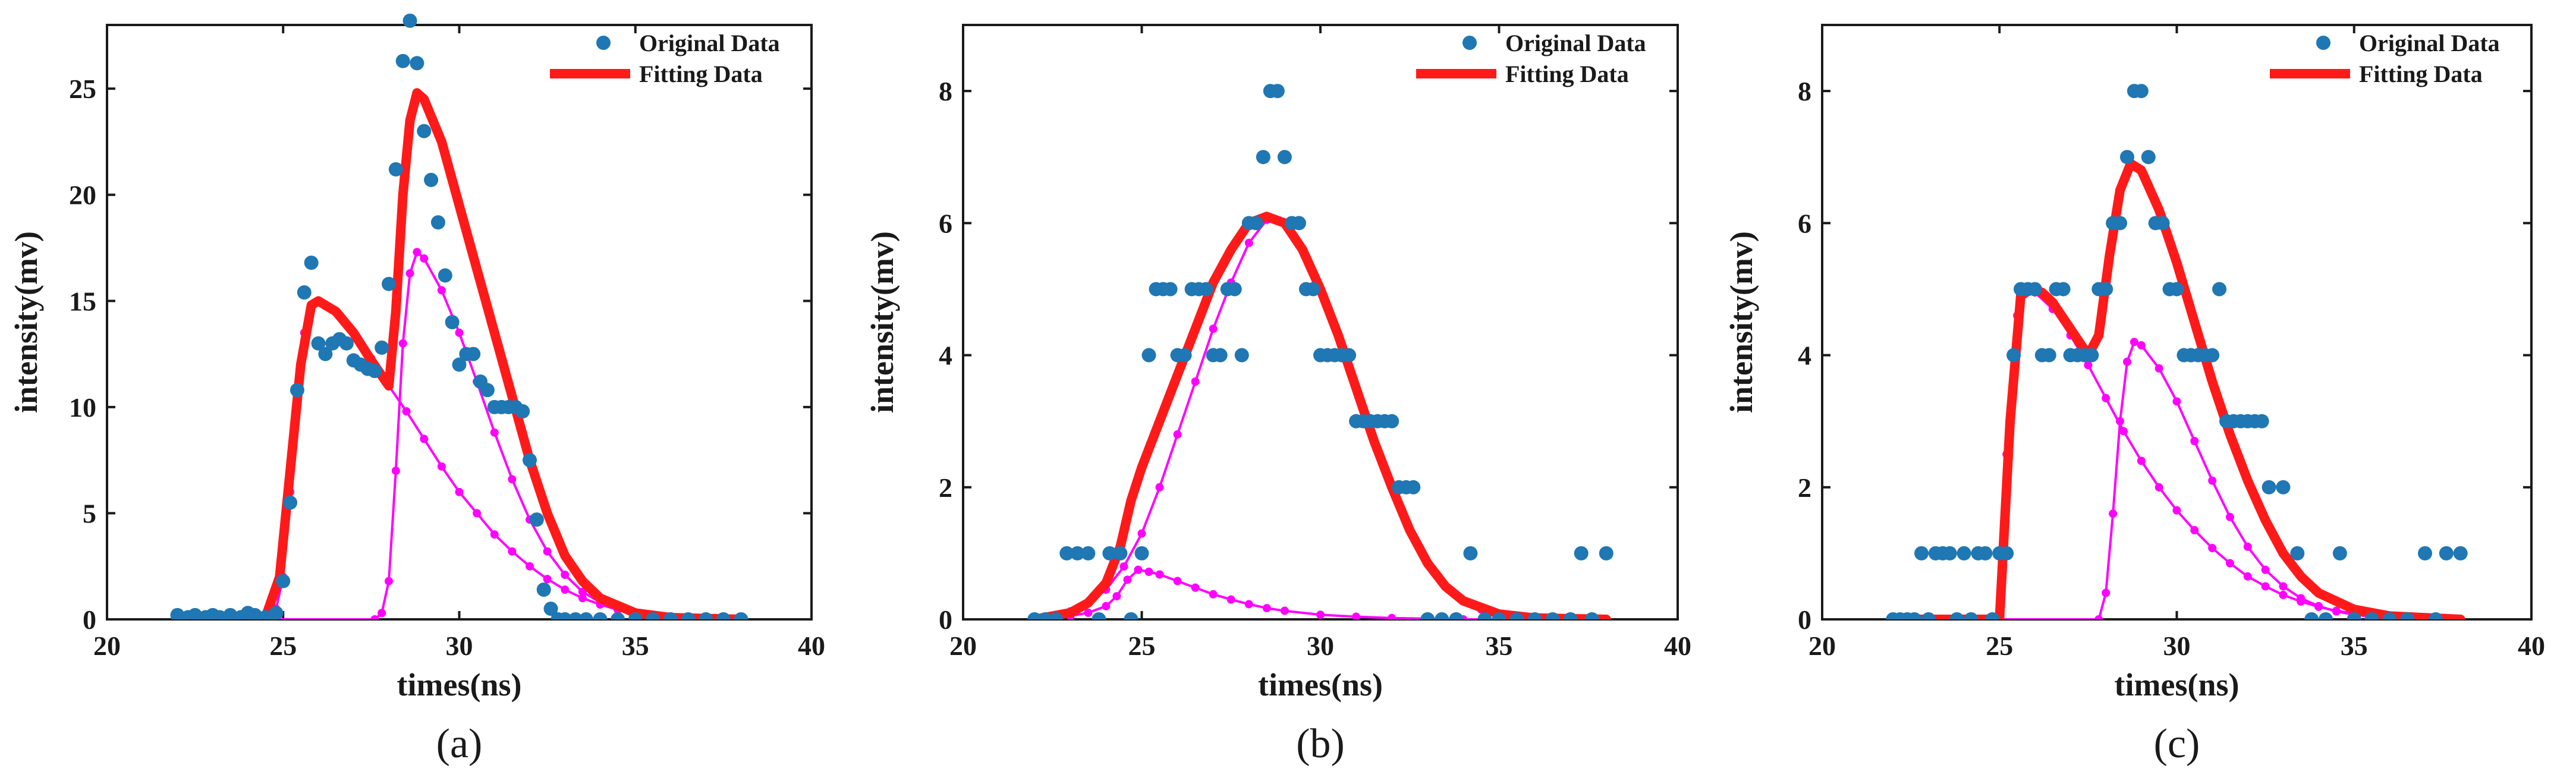 The width and height of the screenshot is (2576, 784). Describe the element at coordinates (1804, 223) in the screenshot. I see `y-tick-label: 6` at that location.